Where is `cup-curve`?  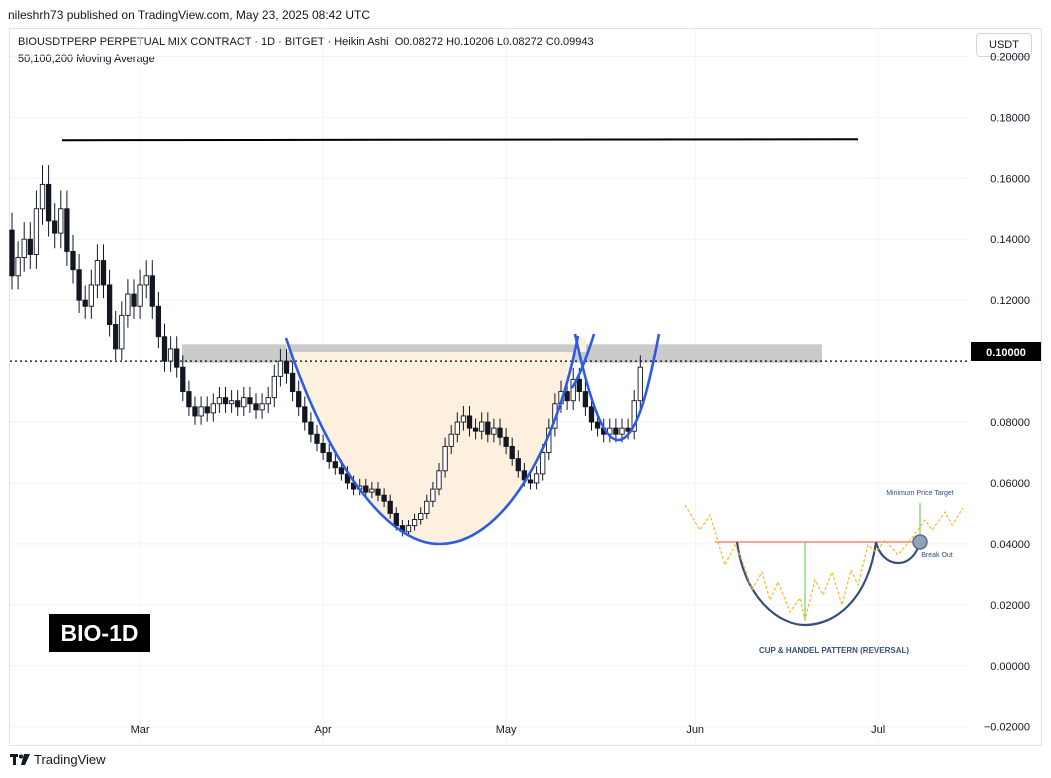
cup-curve is located at coordinates (432, 440).